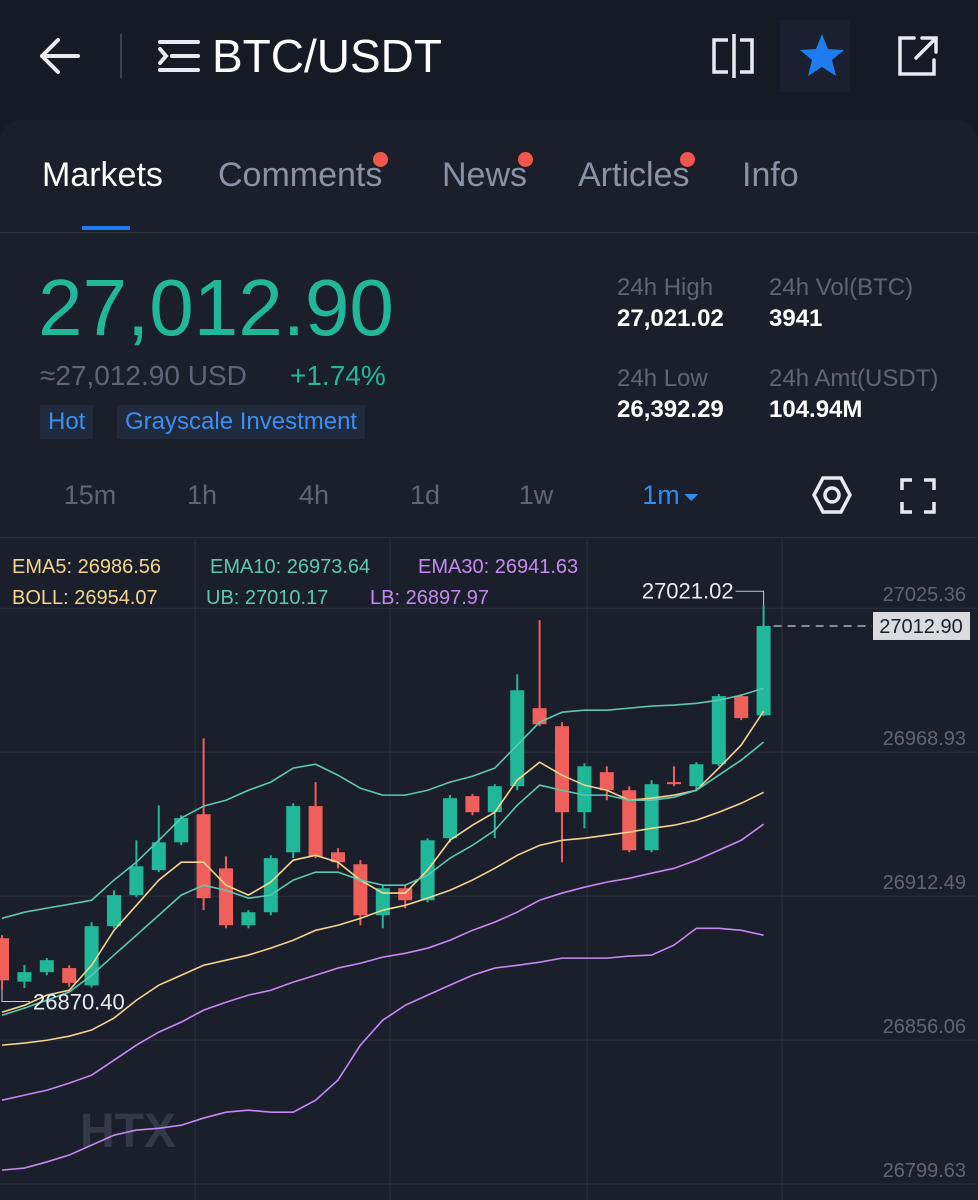 This screenshot has height=1200, width=978. What do you see at coordinates (425, 495) in the screenshot?
I see `timeframe: 1d` at bounding box center [425, 495].